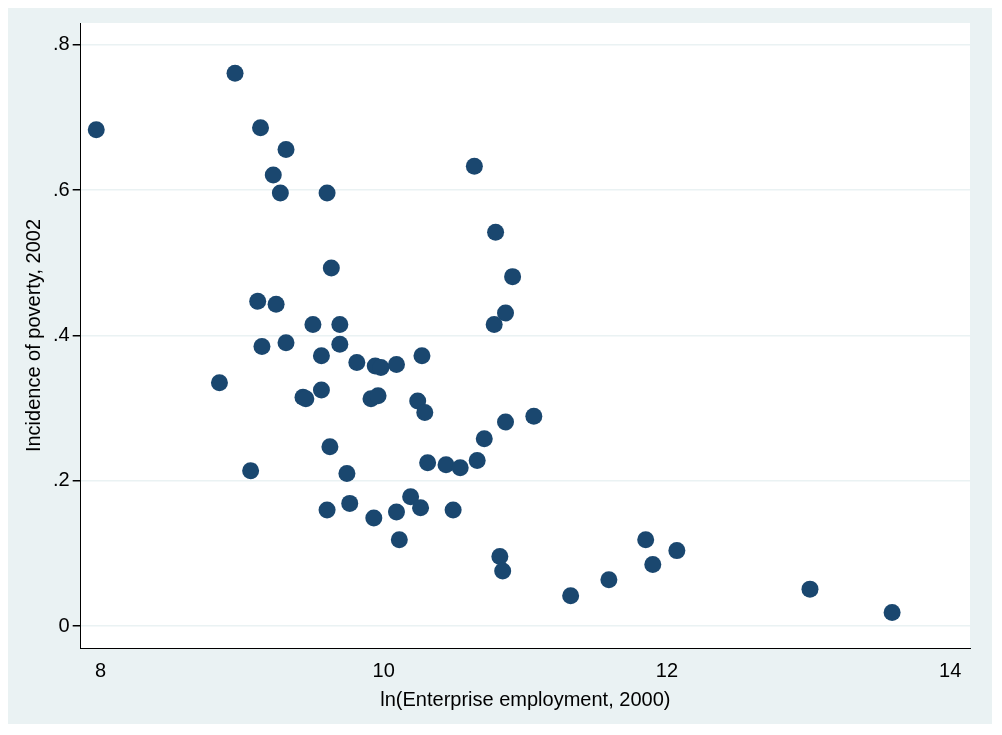 The width and height of the screenshot is (1002, 735). What do you see at coordinates (61, 188) in the screenshot?
I see `y-tick-label: .6` at bounding box center [61, 188].